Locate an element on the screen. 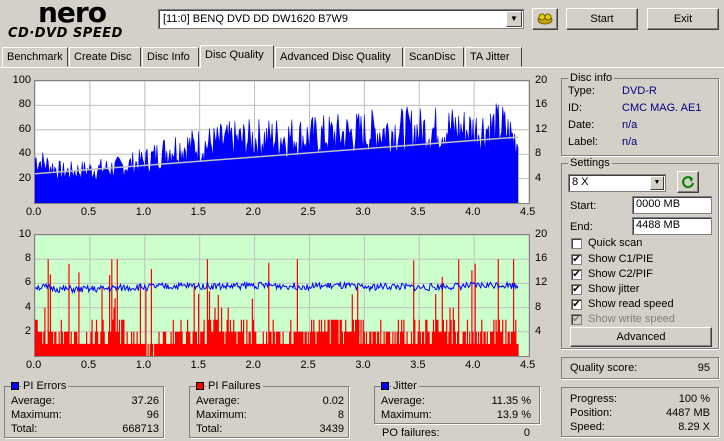  quality-score-group: Quality score: 95 is located at coordinates (640, 368).